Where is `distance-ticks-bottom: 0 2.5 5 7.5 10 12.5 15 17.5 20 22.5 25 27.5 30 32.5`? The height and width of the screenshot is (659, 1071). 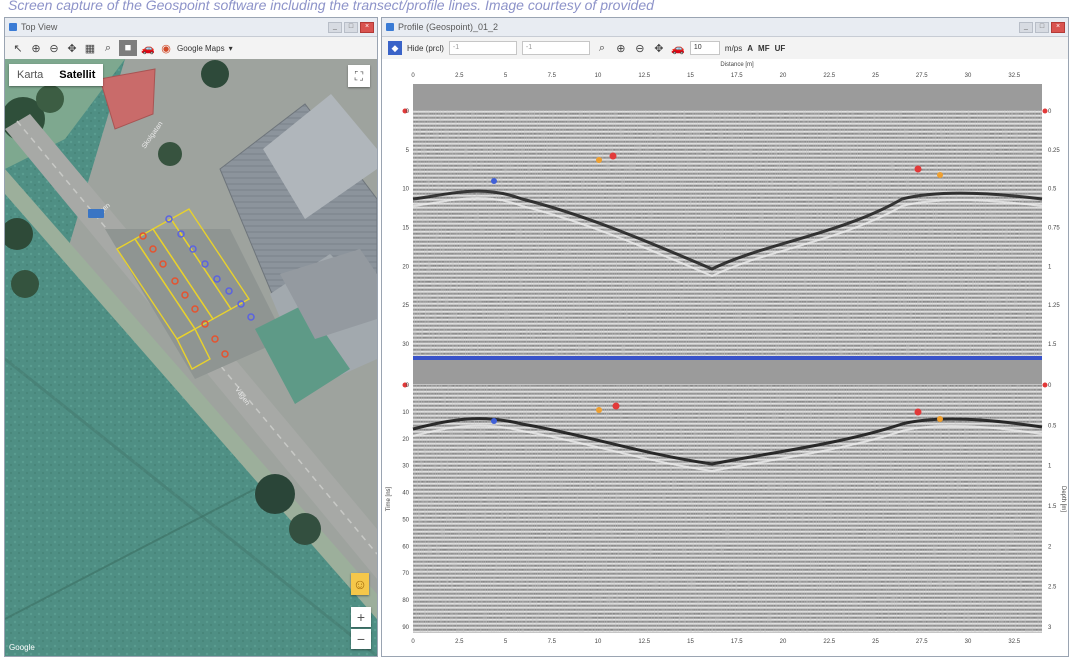
distance-ticks-bottom: 0 2.5 5 7.5 10 12.5 15 17.5 20 22.5 25 27.5 30 32.5 is located at coordinates (715, 642).